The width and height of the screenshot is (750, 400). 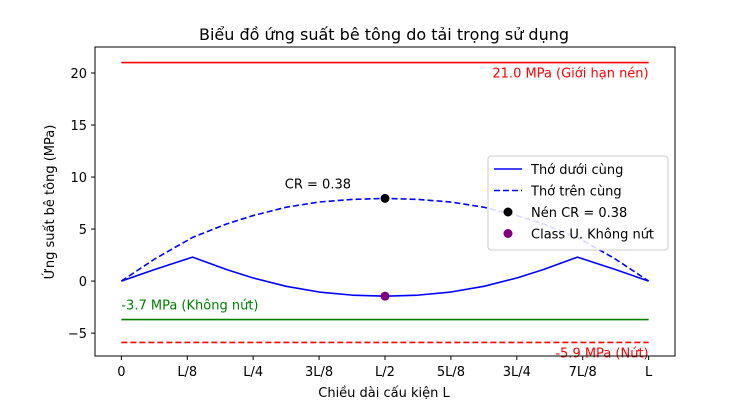 I want to click on y-axis-label: Ứng suất bê tông (MPa), so click(x=50, y=202).